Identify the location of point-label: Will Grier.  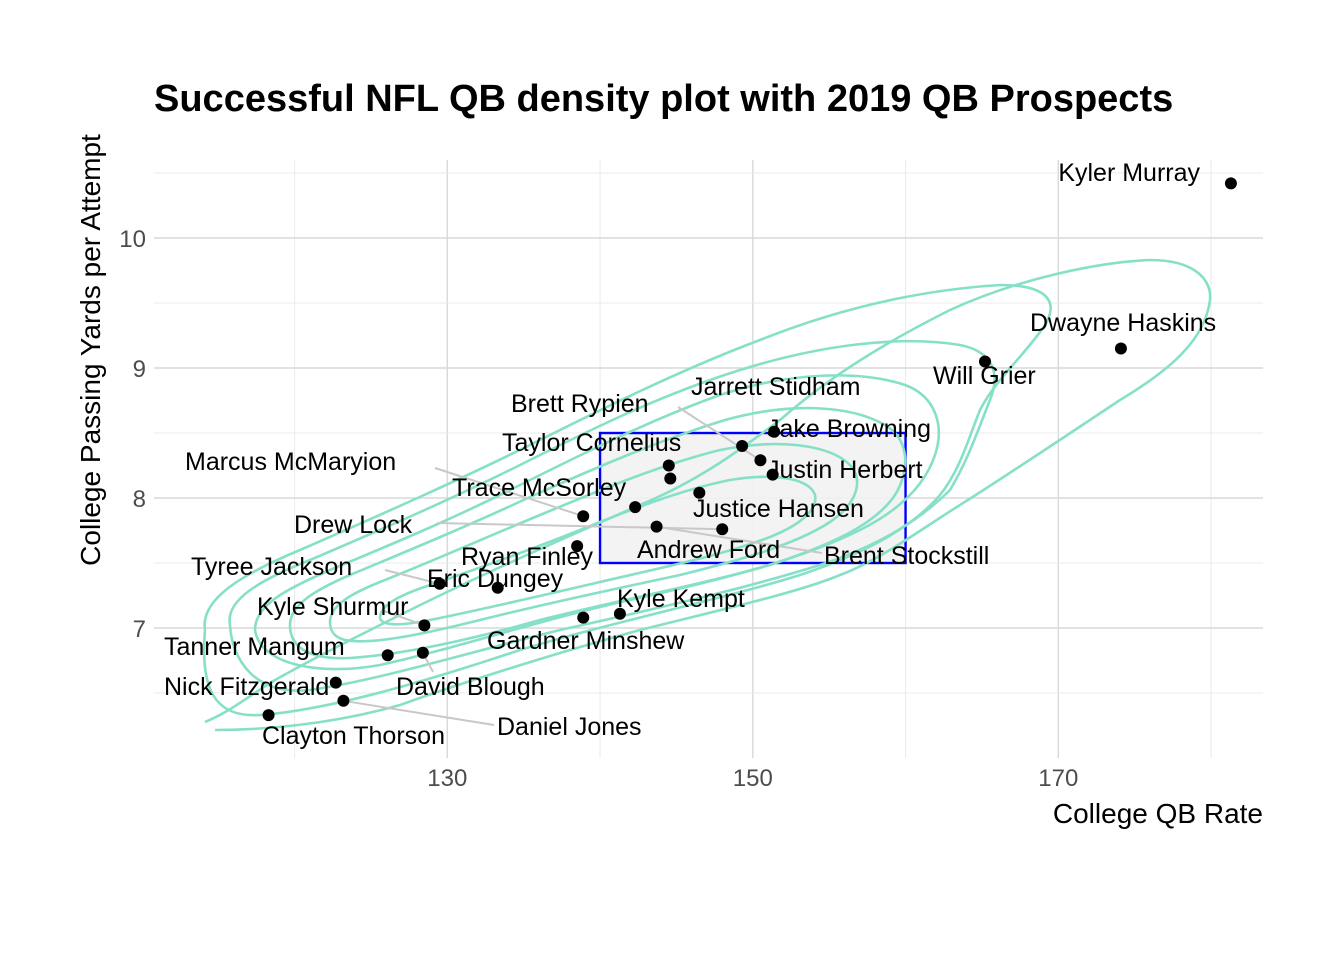
(984, 376).